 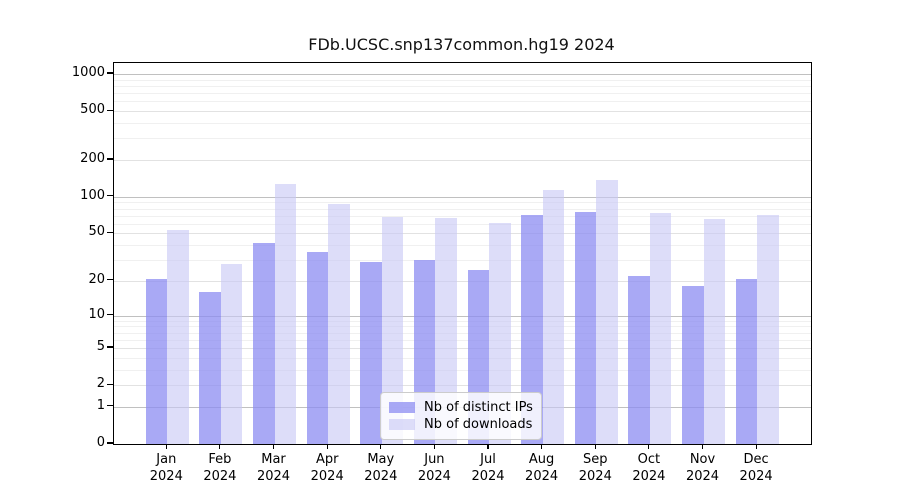 What do you see at coordinates (273, 447) in the screenshot?
I see `x-tick-mark-mar` at bounding box center [273, 447].